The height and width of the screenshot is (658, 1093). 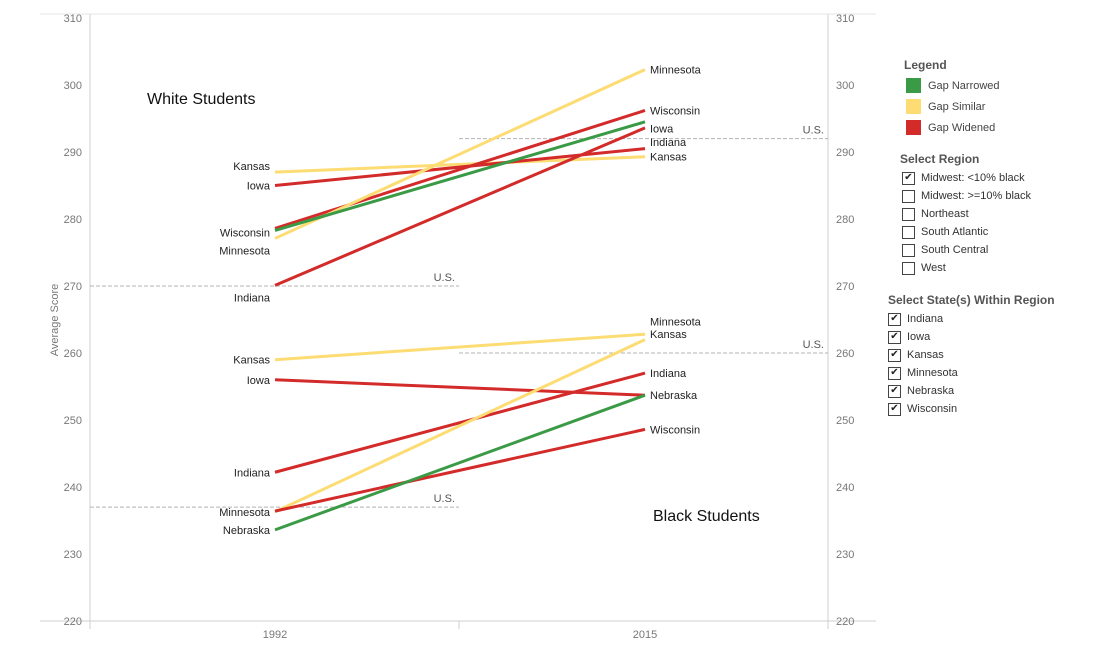 What do you see at coordinates (845, 421) in the screenshot?
I see `y-tick-label-right: 250` at bounding box center [845, 421].